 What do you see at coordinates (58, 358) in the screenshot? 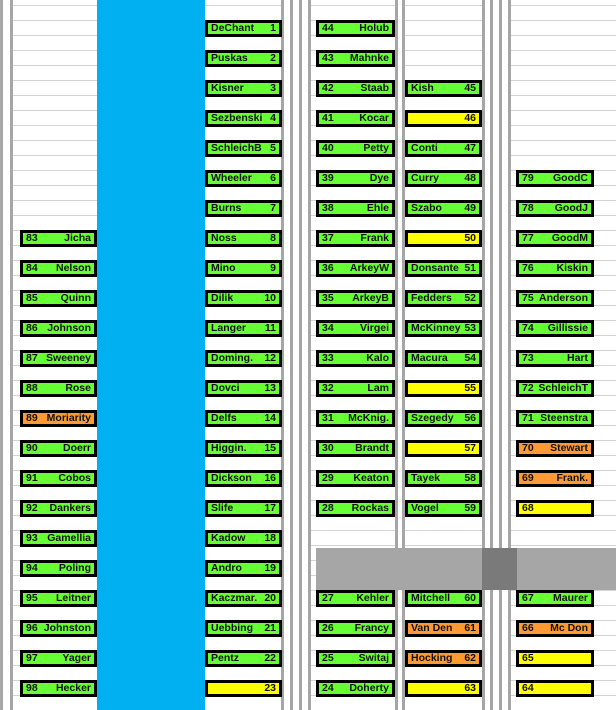
I see `seat-cell: 87 Sweeney` at bounding box center [58, 358].